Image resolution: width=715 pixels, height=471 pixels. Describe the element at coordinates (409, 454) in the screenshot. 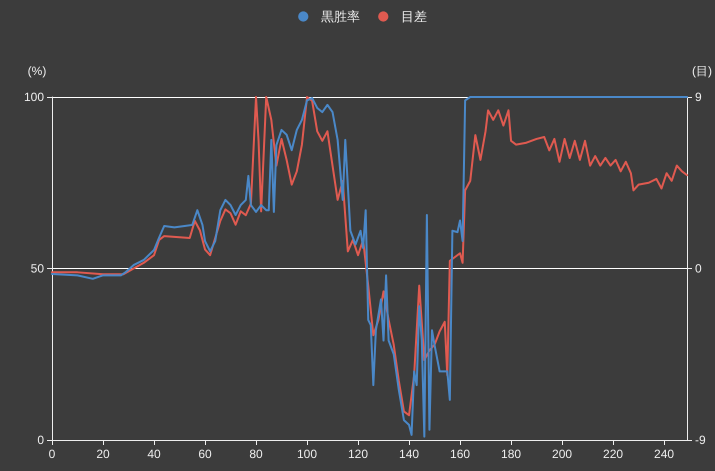

I see `x-tick-label: 140` at that location.